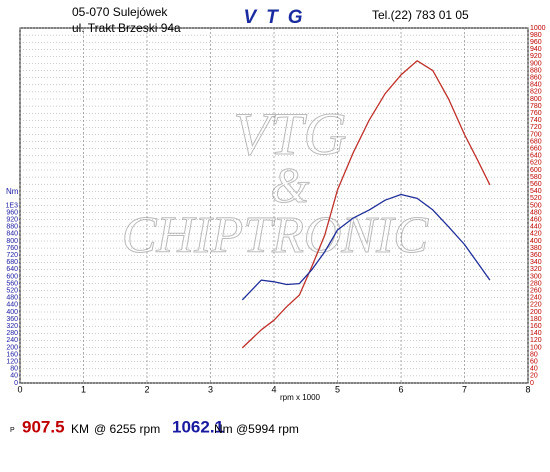 This screenshot has width=550, height=472. What do you see at coordinates (536, 198) in the screenshot?
I see `y-tick-label: 520` at bounding box center [536, 198].